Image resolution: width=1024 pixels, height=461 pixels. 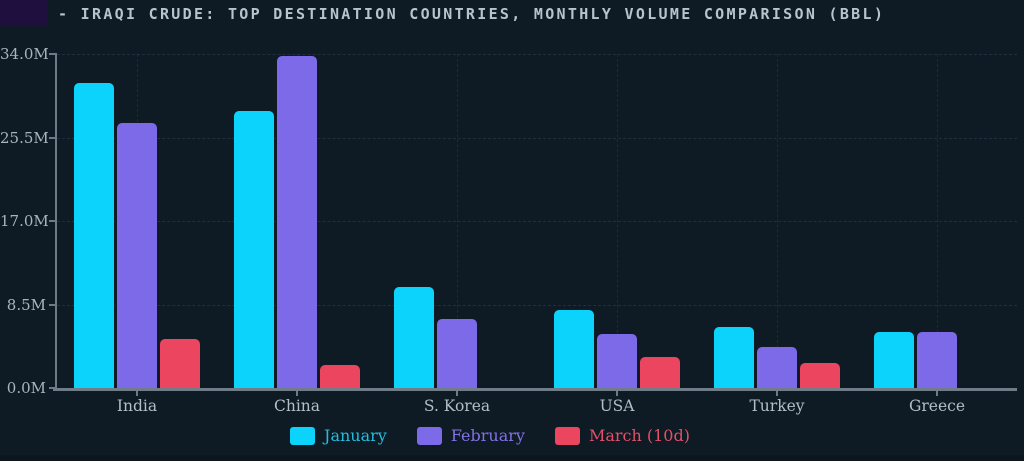 What do you see at coordinates (617, 406) in the screenshot?
I see `x-axis-category-label: USA` at bounding box center [617, 406].